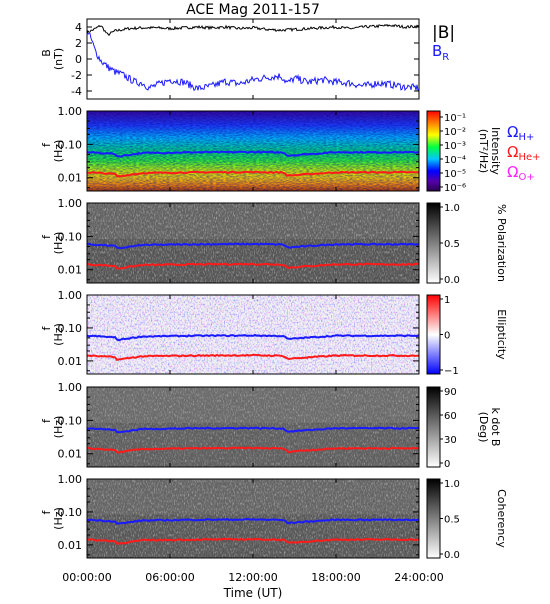 This screenshot has width=550, height=604. I want to click on y-tick-label: 2, so click(78, 43).